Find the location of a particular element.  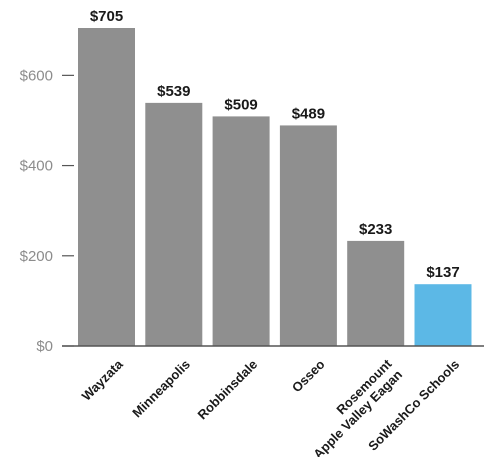

category-label-line: Wayzata is located at coordinates (103, 380).